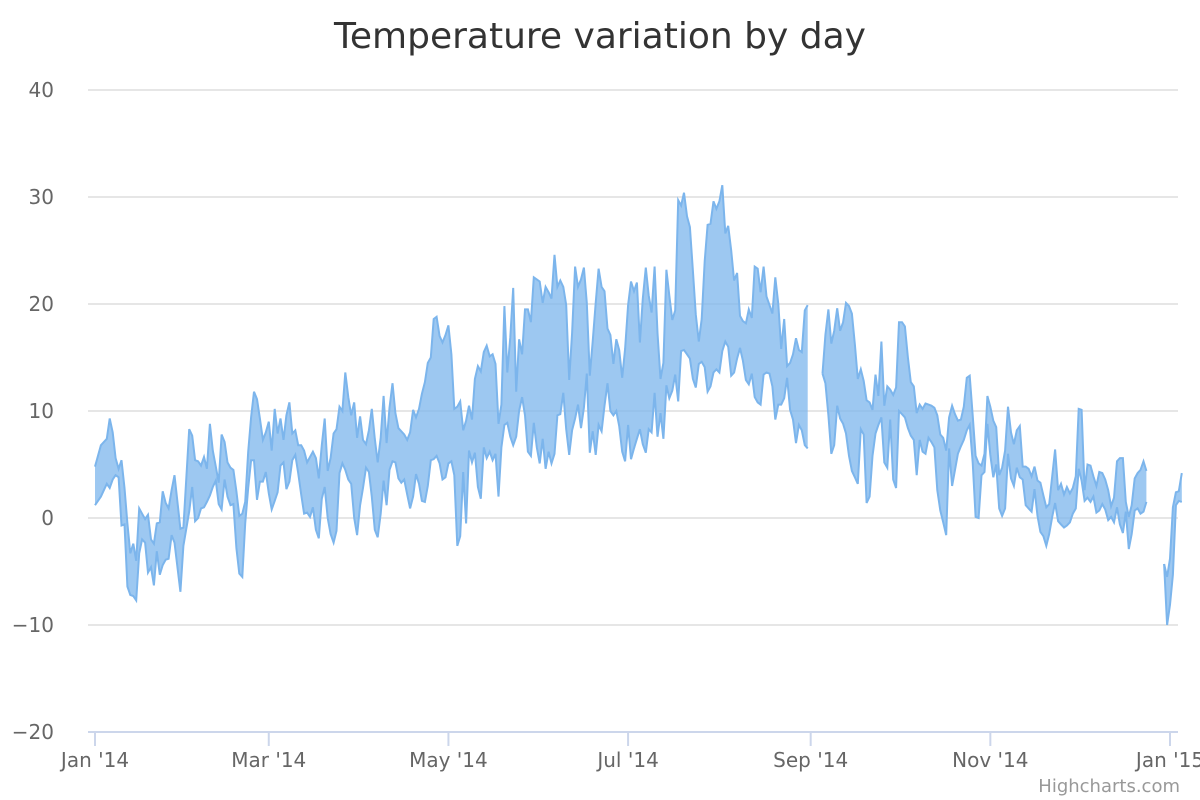 The width and height of the screenshot is (1200, 800). Describe the element at coordinates (33, 732) in the screenshot. I see `y-tick-label: −20` at that location.